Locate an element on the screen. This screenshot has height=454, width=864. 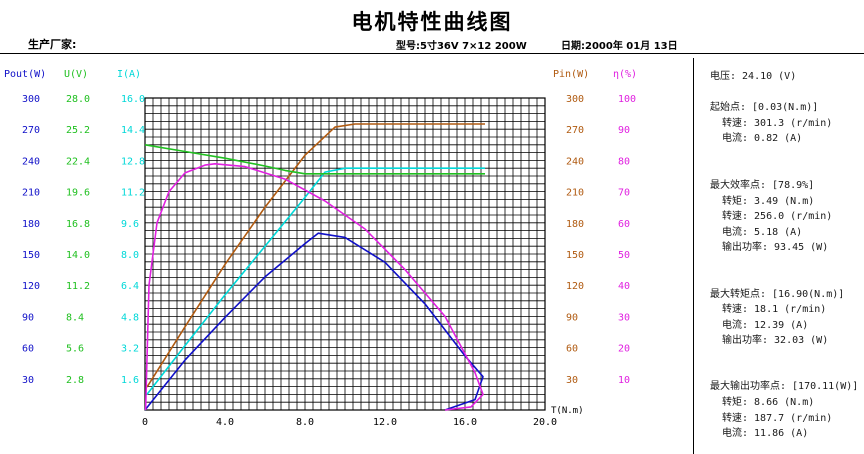
u-tick: 25.2 is located at coordinates (78, 130).